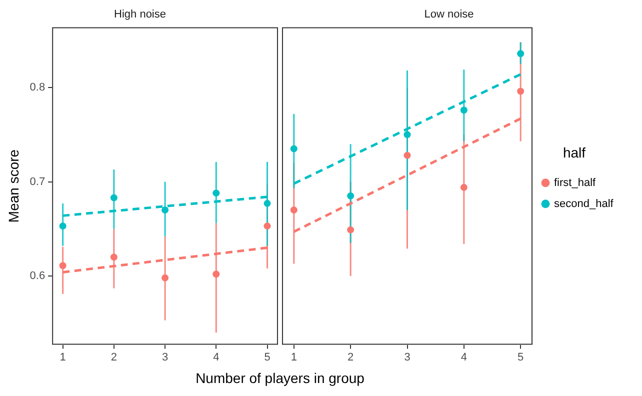 Image resolution: width=642 pixels, height=396 pixels. I want to click on y-tick-label: 0.8, so click(38, 88).